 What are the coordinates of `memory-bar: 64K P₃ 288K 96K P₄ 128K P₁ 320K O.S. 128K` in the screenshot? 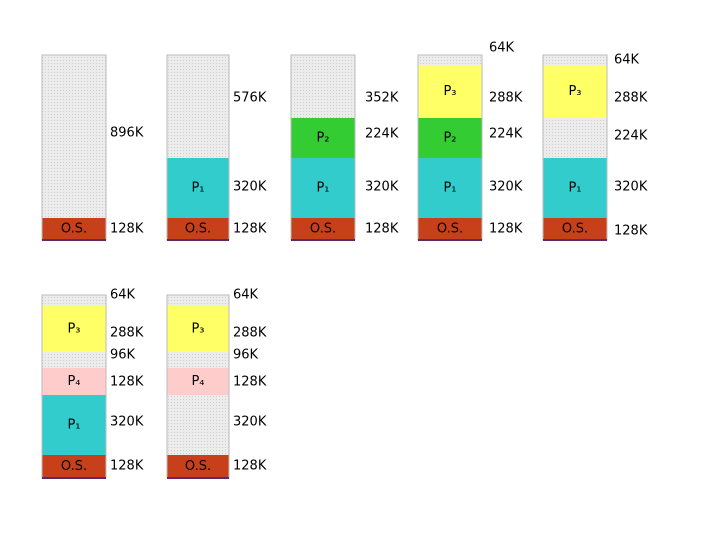 It's located at (92, 383).